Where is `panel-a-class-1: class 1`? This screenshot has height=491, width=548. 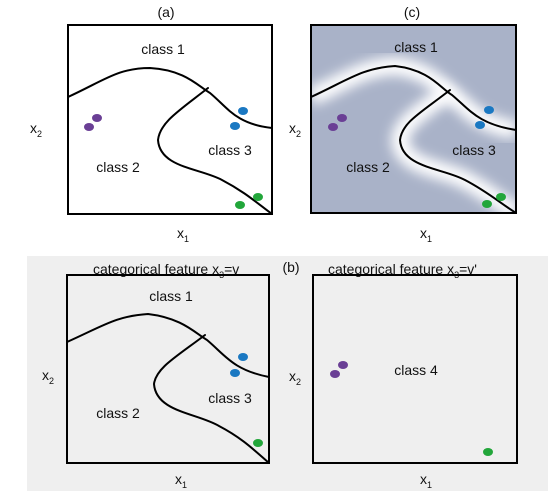
panel-a-class-1: class 1 is located at coordinates (163, 49).